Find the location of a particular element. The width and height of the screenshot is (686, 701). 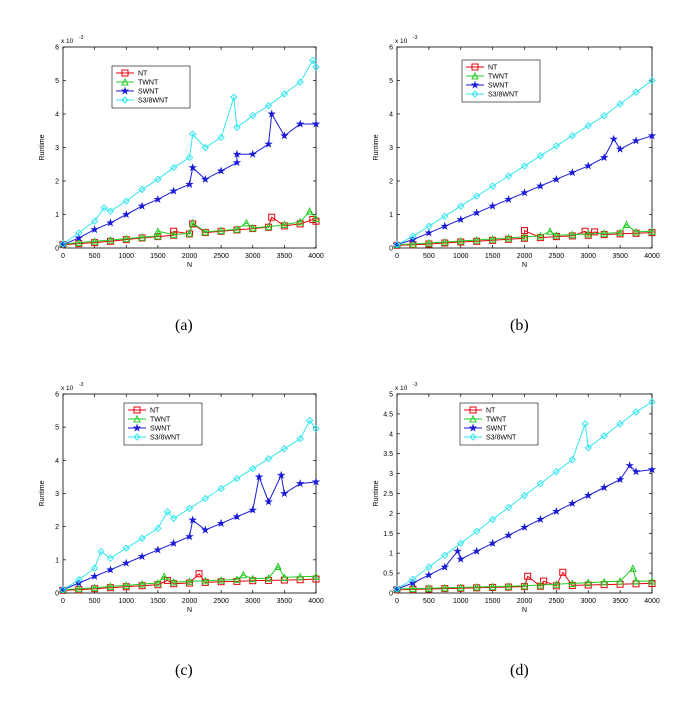

legend-label: S3/8WNT is located at coordinates (503, 95).